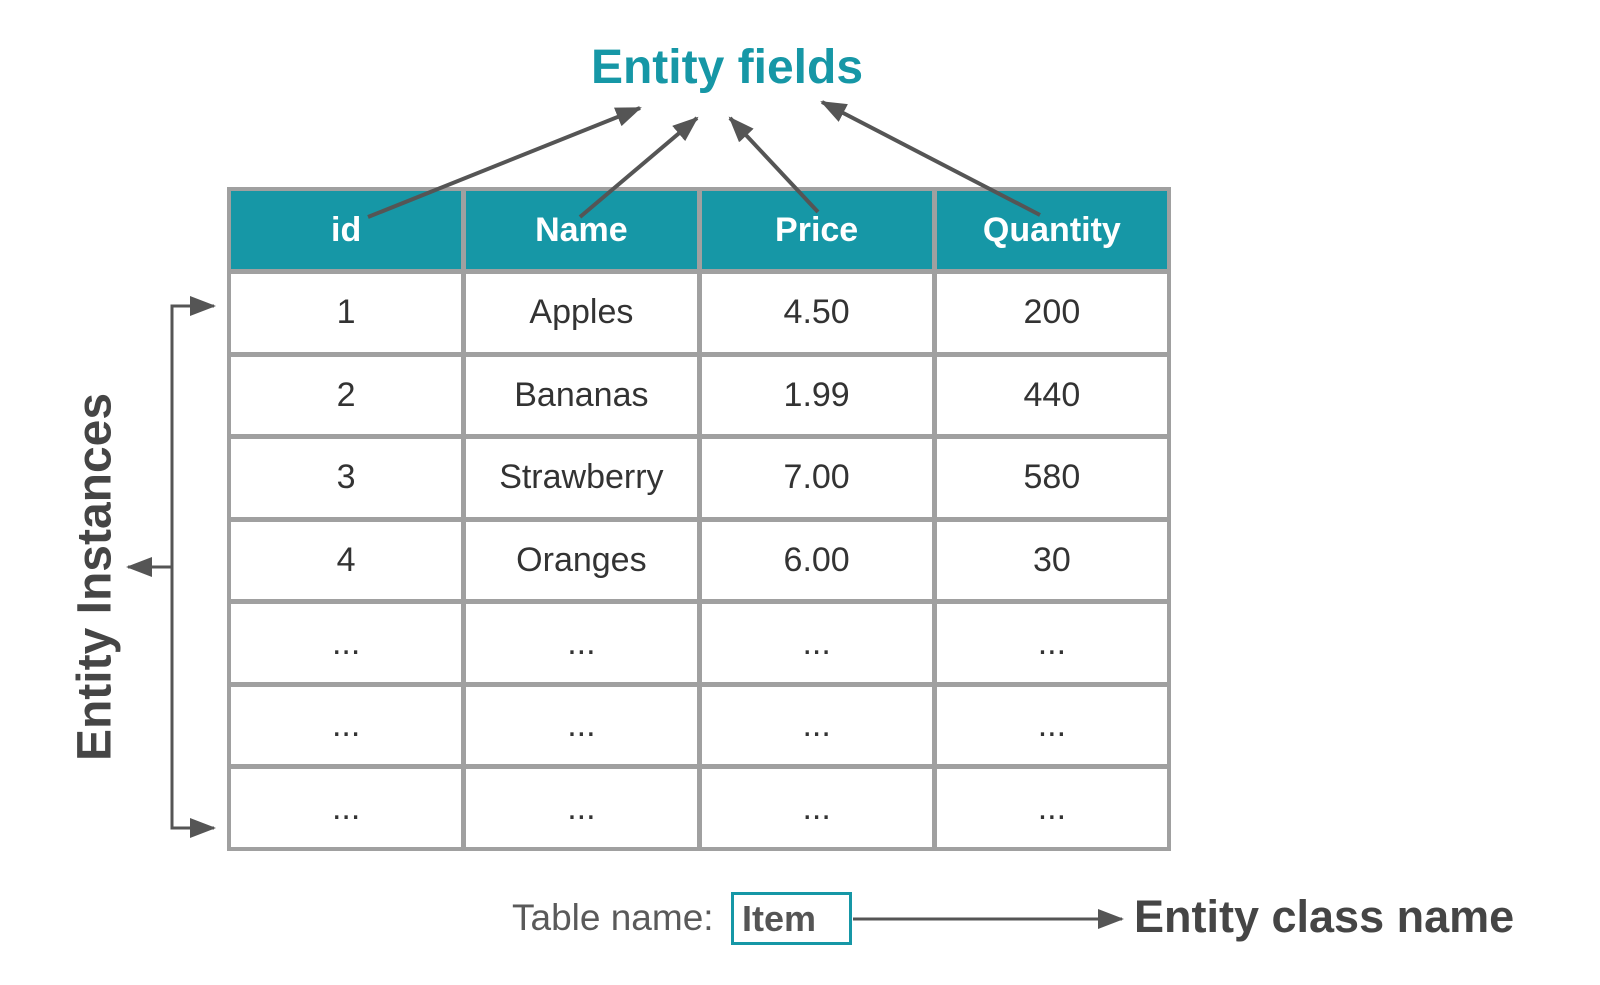 This screenshot has height=985, width=1600. I want to click on table-name-label: Table name:, so click(613, 917).